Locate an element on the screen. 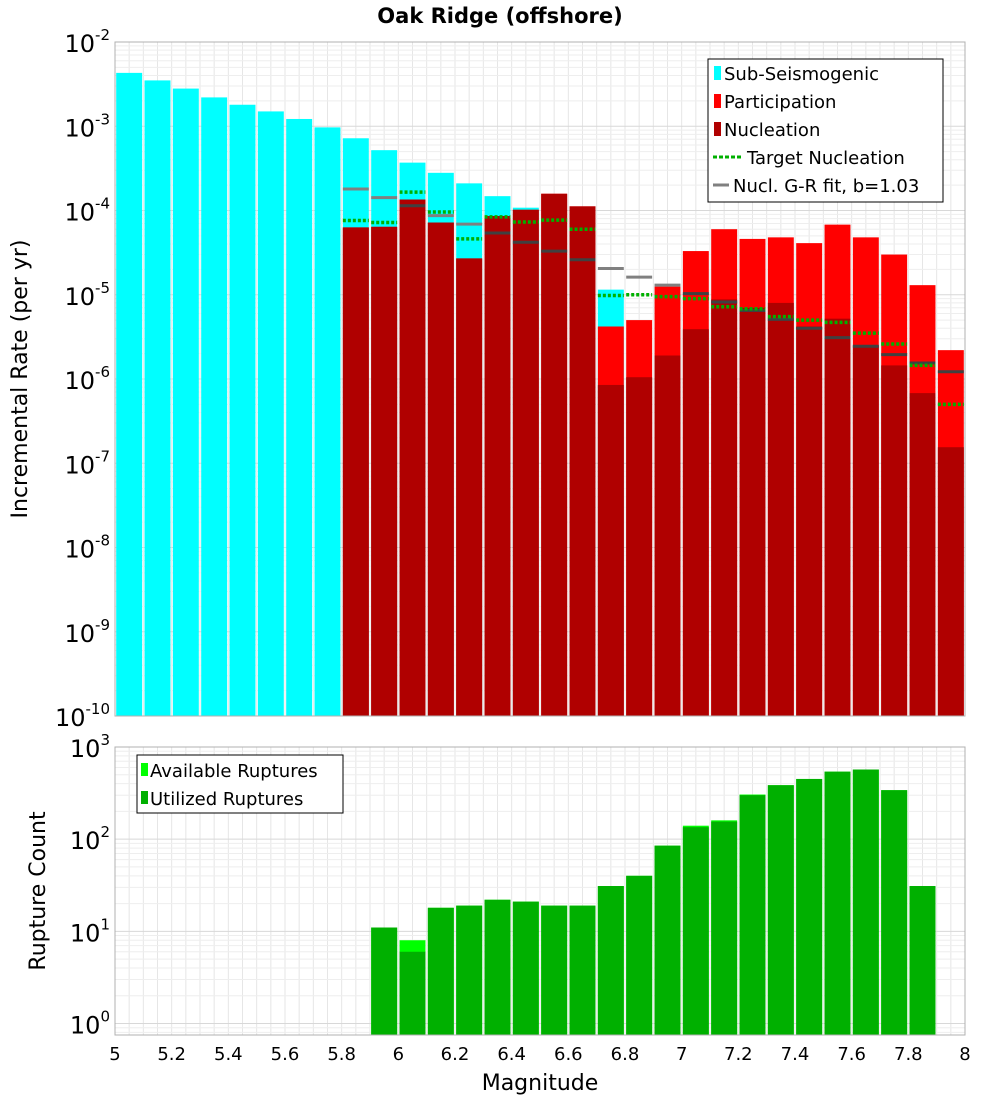 The height and width of the screenshot is (1100, 1000). y-tick-label: 10⁻¹⁰ is located at coordinates (82, 716).